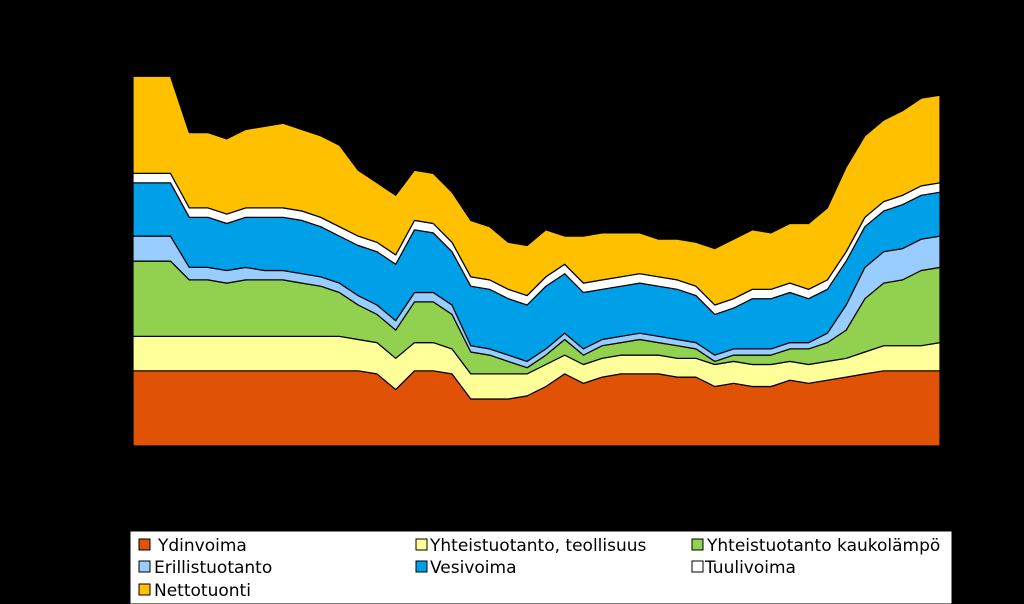 The width and height of the screenshot is (1024, 604). Describe the element at coordinates (202, 546) in the screenshot. I see `legend-label-ydinvoima: Ydinvoima` at that location.